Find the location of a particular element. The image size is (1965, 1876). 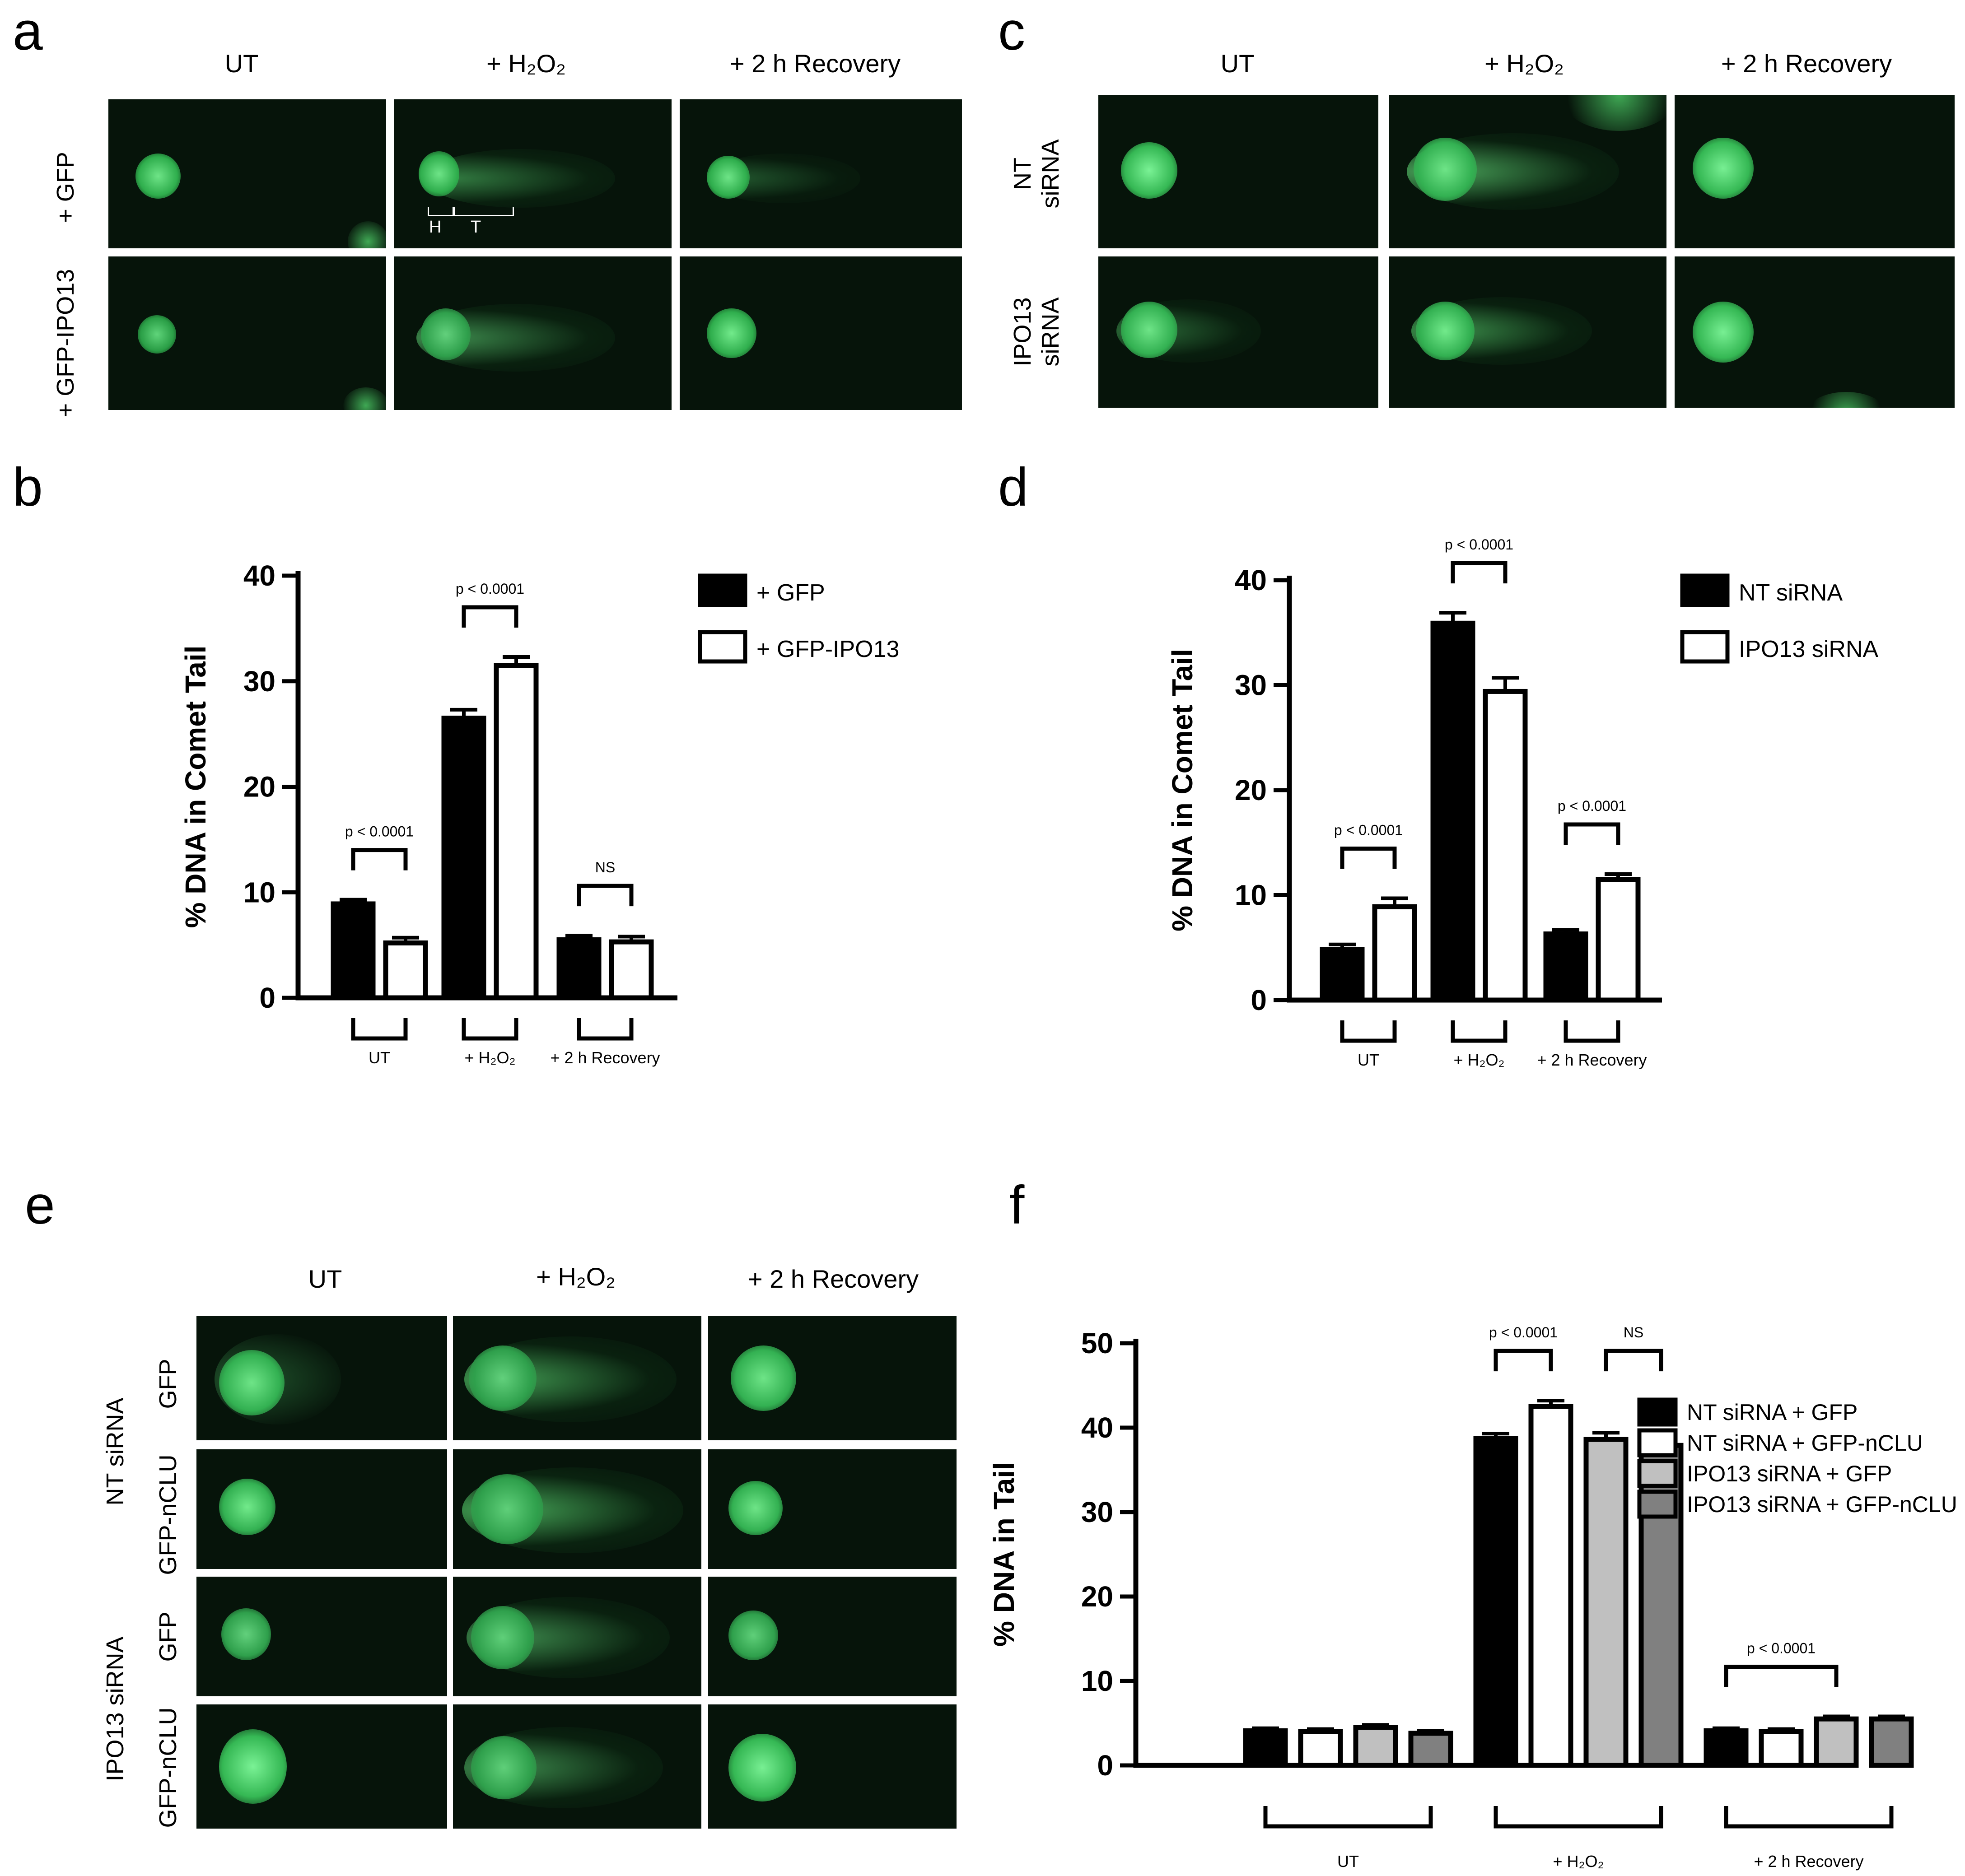

legend-label: IPO13 siRNA + GFP-nCLU is located at coordinates (1822, 1504).